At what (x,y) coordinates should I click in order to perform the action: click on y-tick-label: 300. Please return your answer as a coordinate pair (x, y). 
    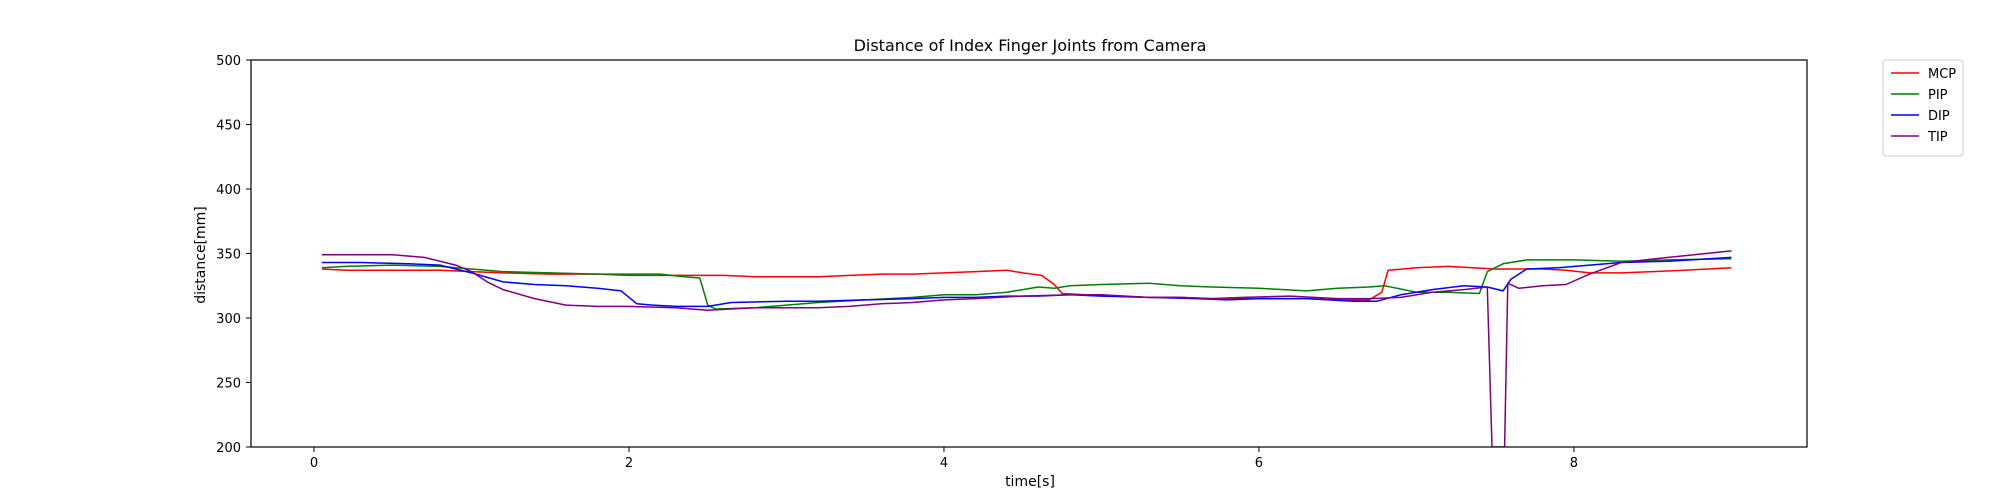
    Looking at the image, I should click on (228, 319).